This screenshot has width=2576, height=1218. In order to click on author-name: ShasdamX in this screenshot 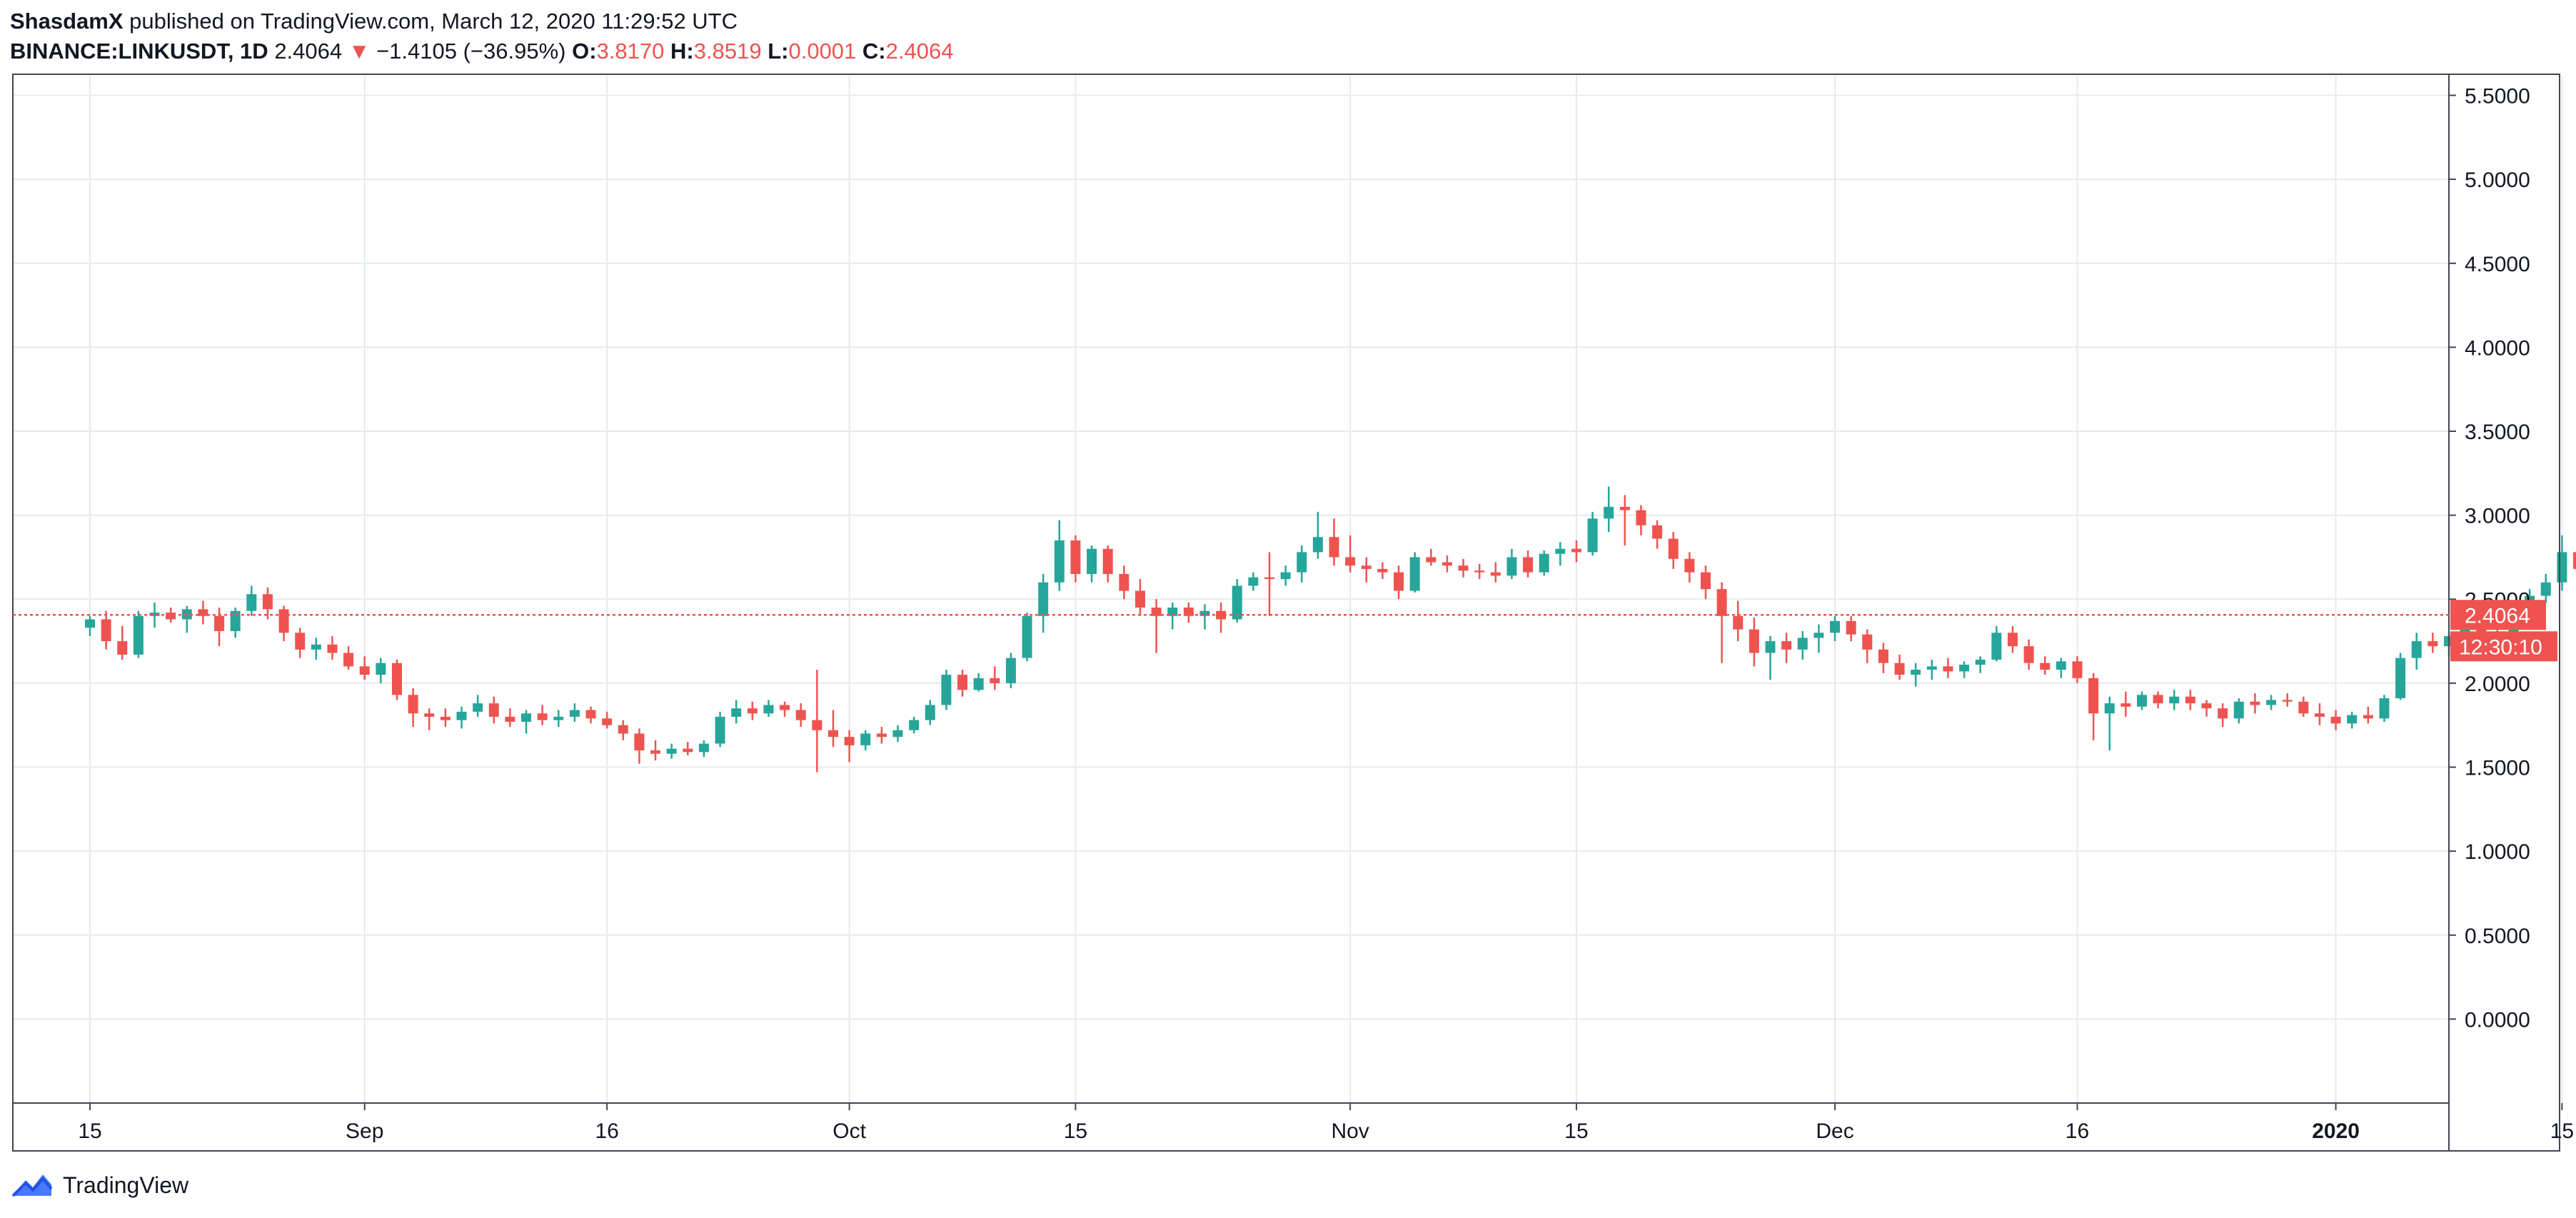, I will do `click(67, 21)`.